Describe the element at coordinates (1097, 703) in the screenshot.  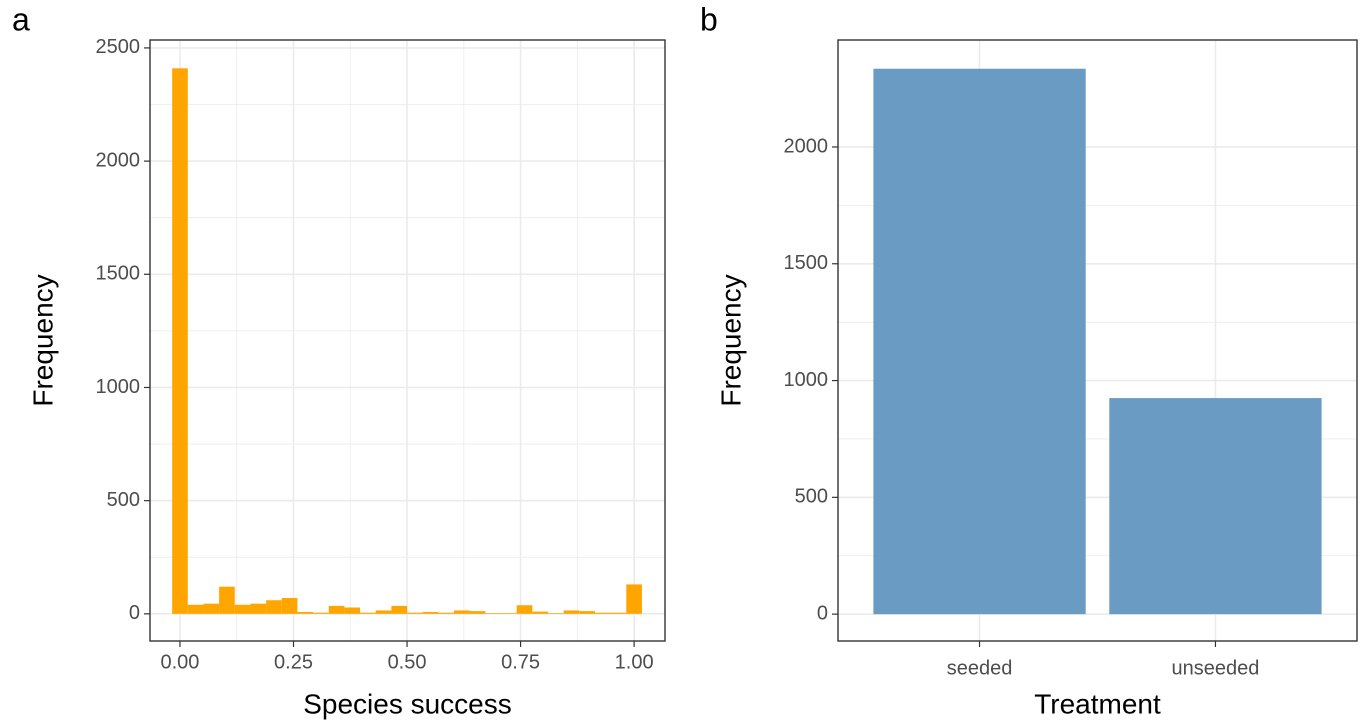
I see `x-axis-title: Treatment` at that location.